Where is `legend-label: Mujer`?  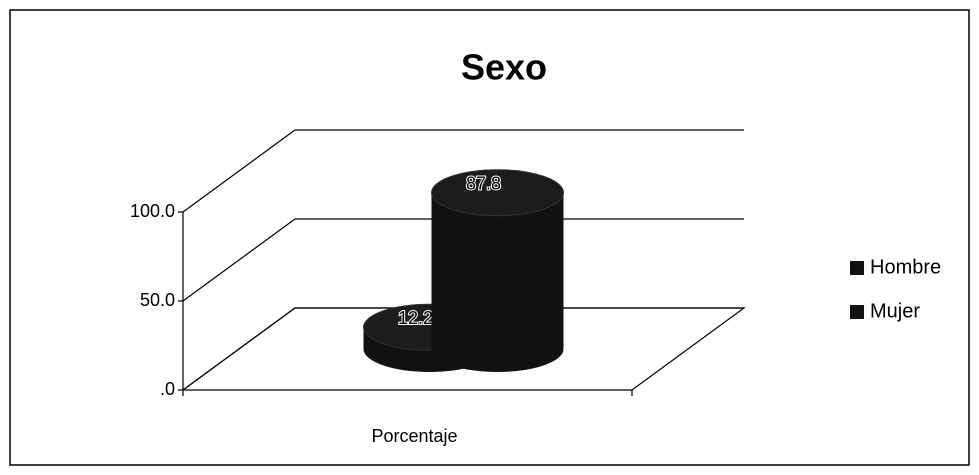 legend-label: Mujer is located at coordinates (895, 311).